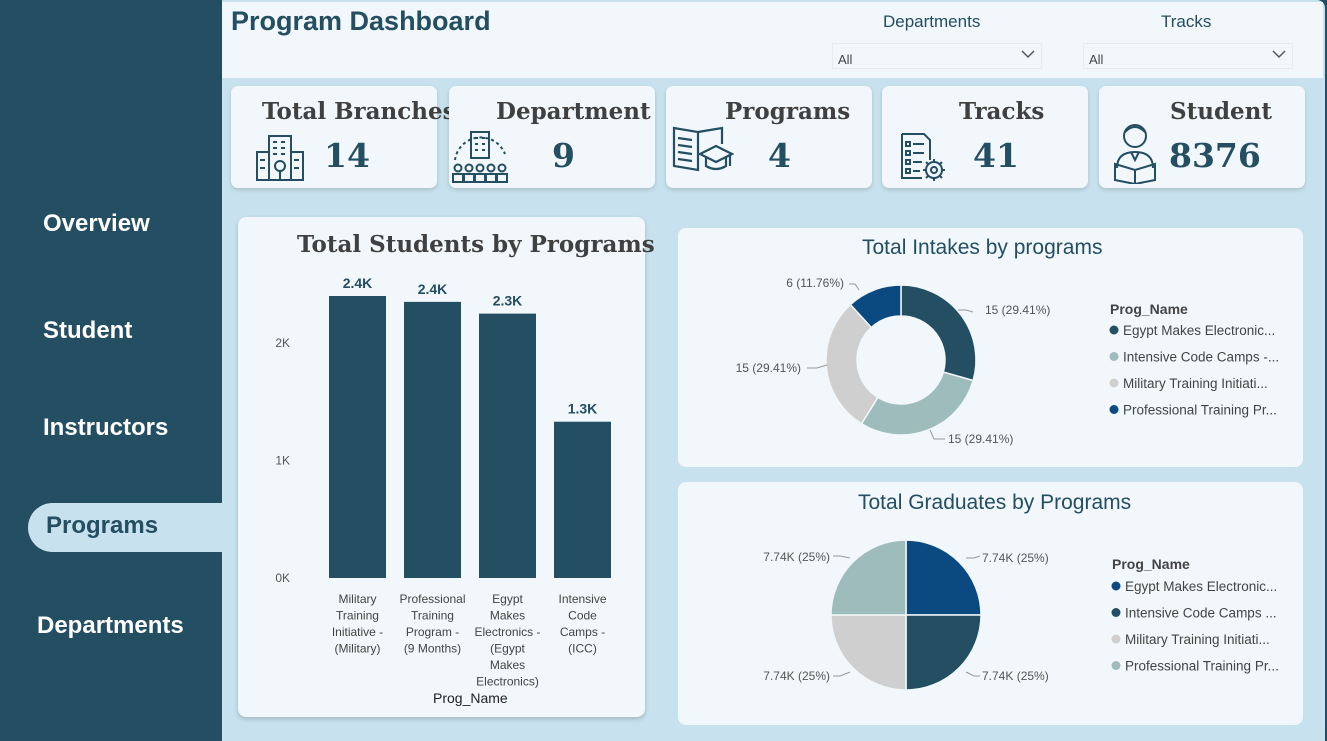 This screenshot has width=1327, height=741. Describe the element at coordinates (476, 244) in the screenshot. I see `bar-chart-title: Total Students by Programs` at that location.